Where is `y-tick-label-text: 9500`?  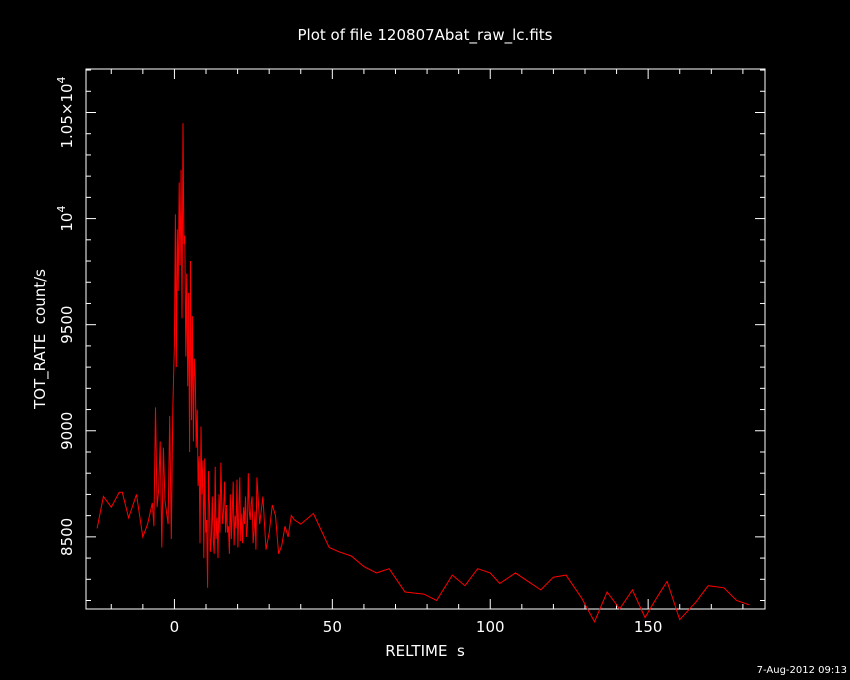 y-tick-label-text: 9500 is located at coordinates (67, 325).